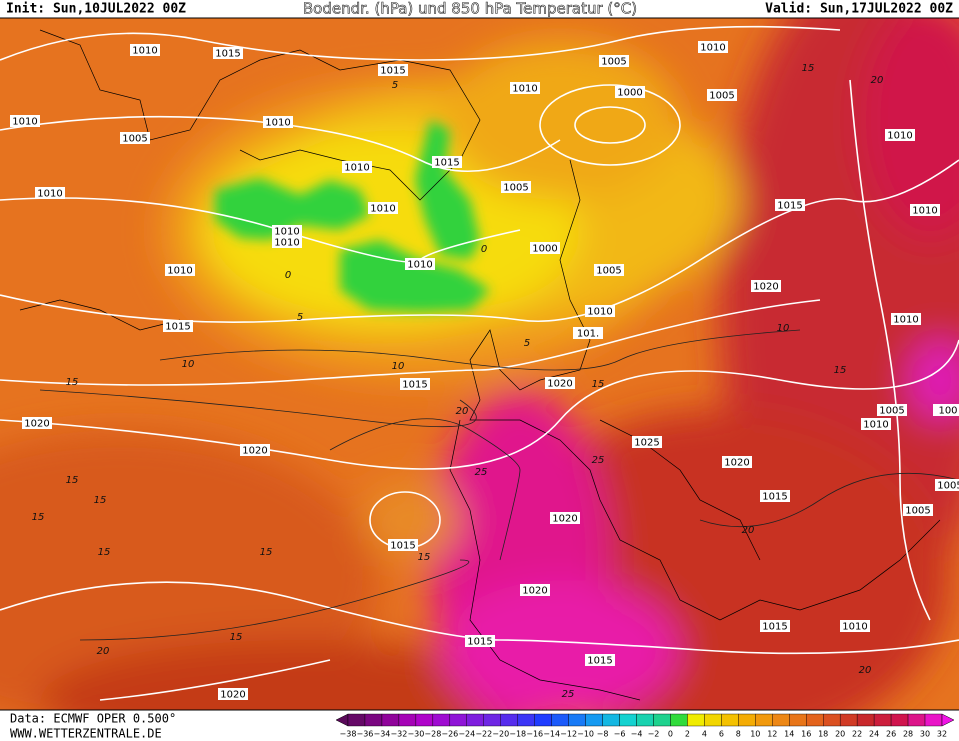 Image resolution: width=959 pixels, height=741 pixels. What do you see at coordinates (466, 734) in the screenshot?
I see `colorbar-label: −24` at bounding box center [466, 734].